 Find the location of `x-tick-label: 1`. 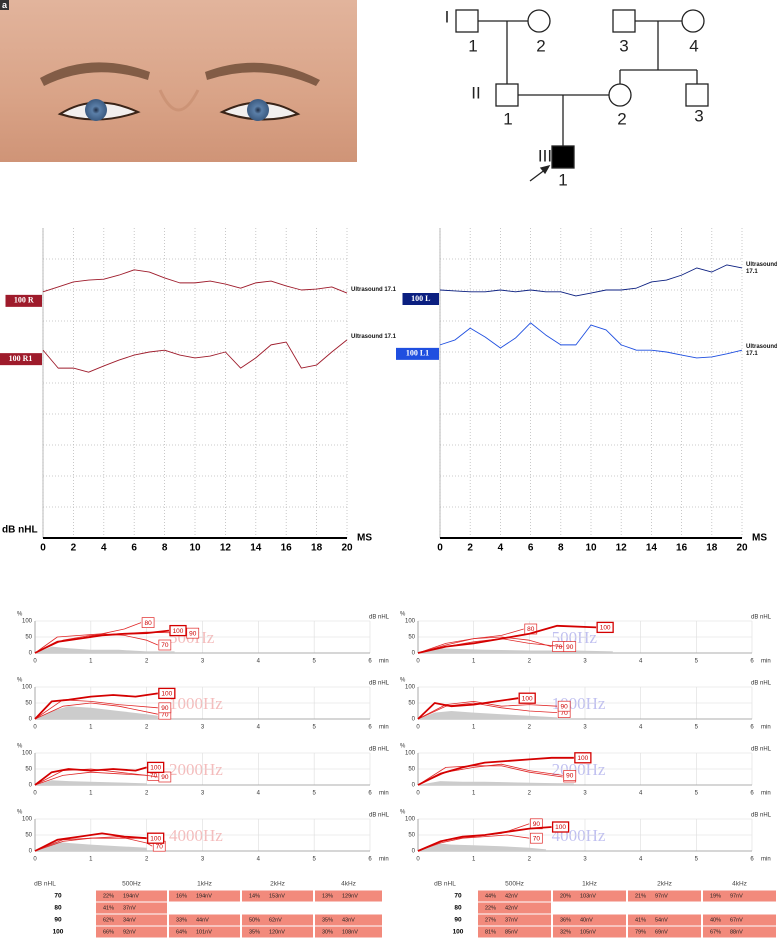

x-tick-label: 1 is located at coordinates (474, 860).